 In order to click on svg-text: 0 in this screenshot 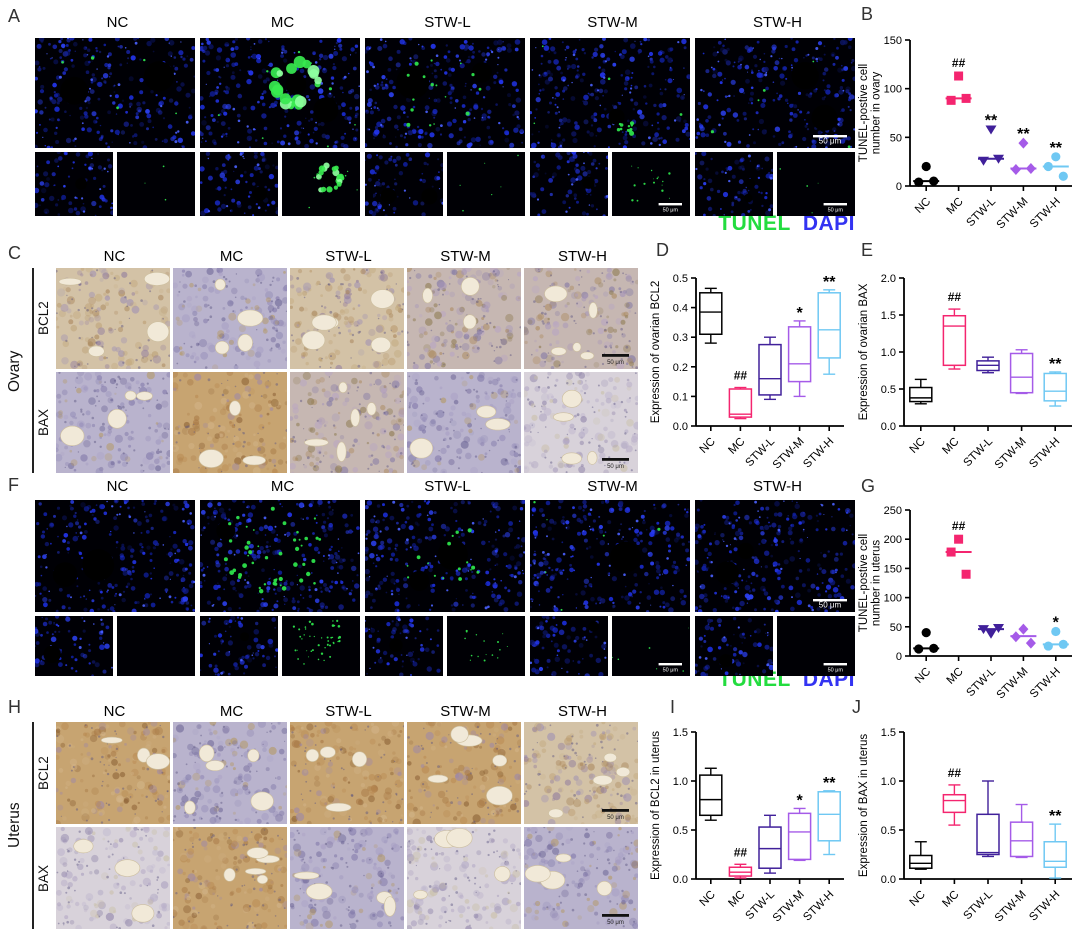, I will do `click(899, 187)`.